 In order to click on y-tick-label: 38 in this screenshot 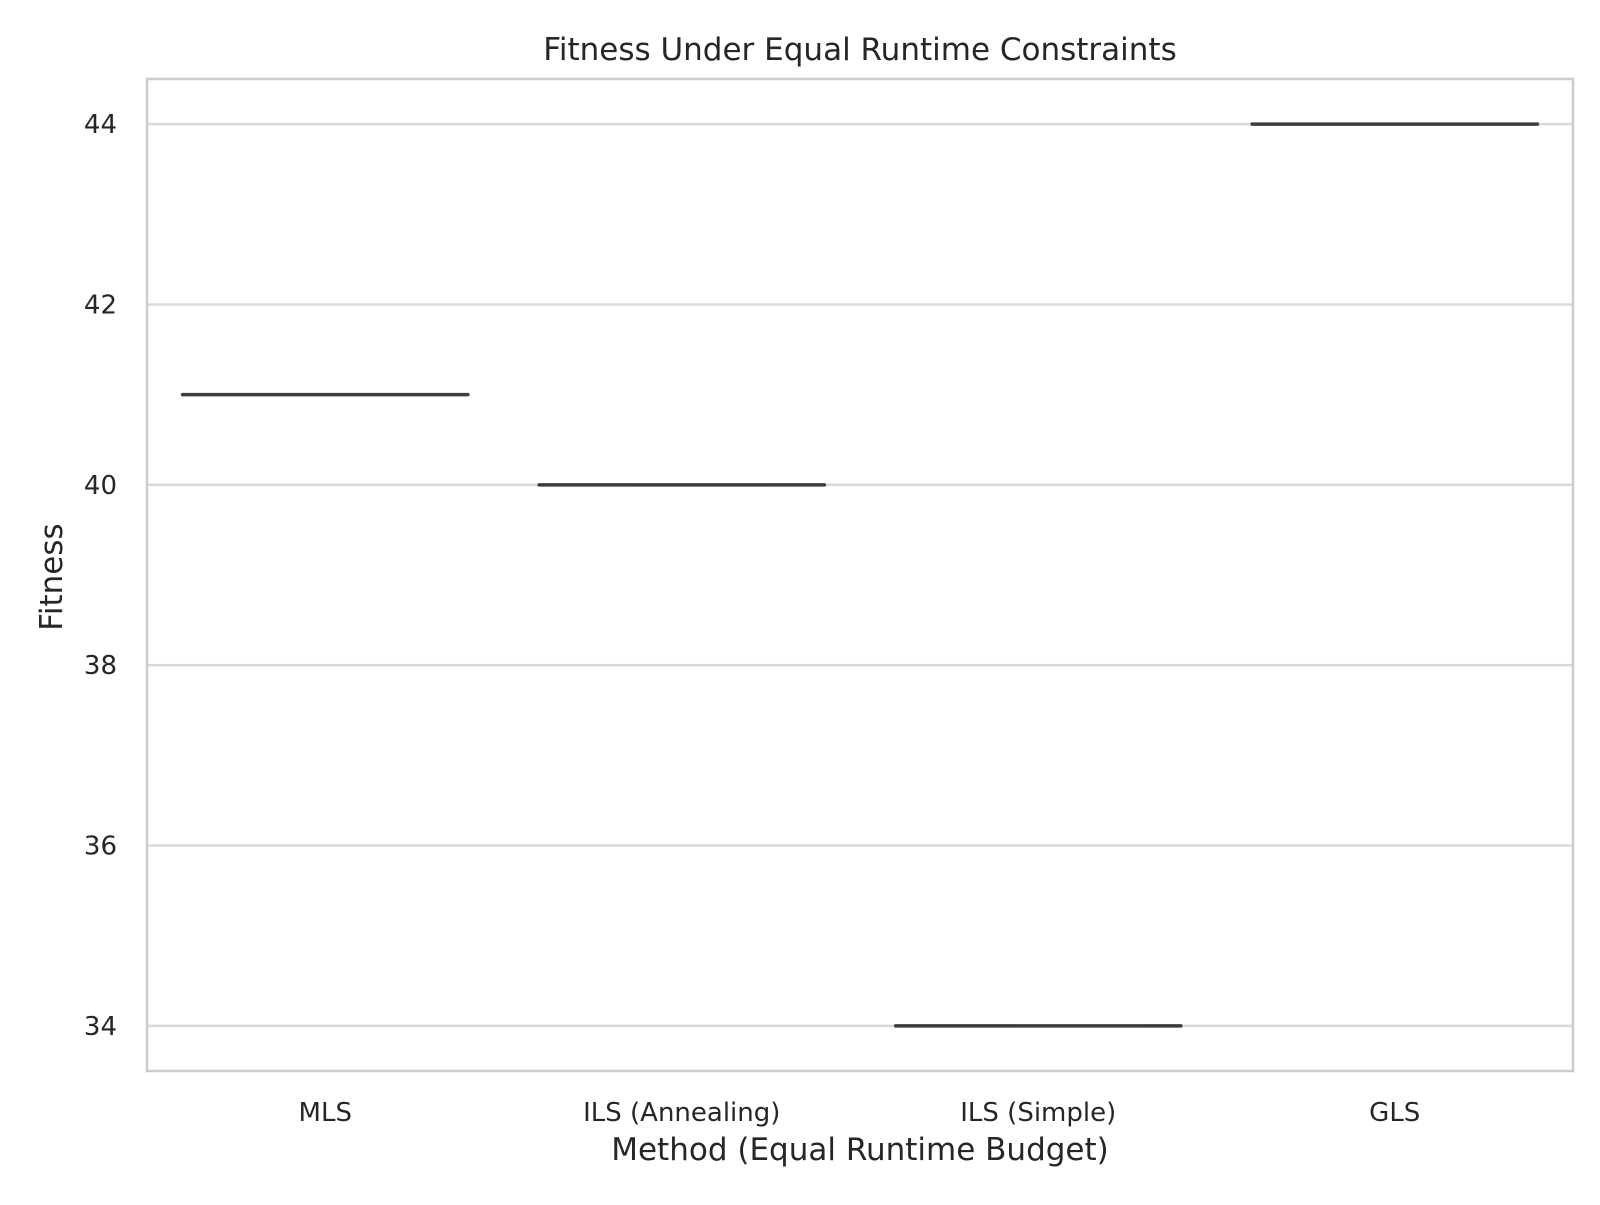, I will do `click(100, 666)`.